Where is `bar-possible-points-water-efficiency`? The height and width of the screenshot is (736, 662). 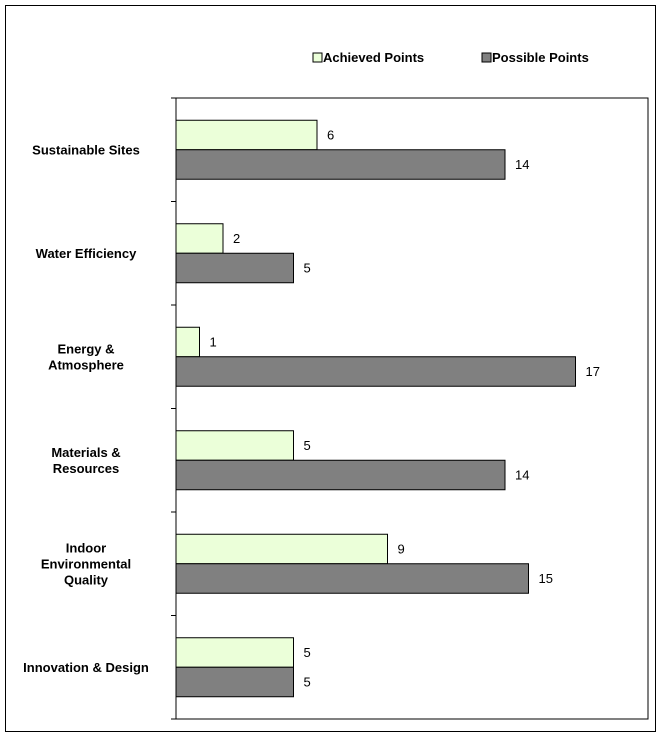 bar-possible-points-water-efficiency is located at coordinates (234, 268).